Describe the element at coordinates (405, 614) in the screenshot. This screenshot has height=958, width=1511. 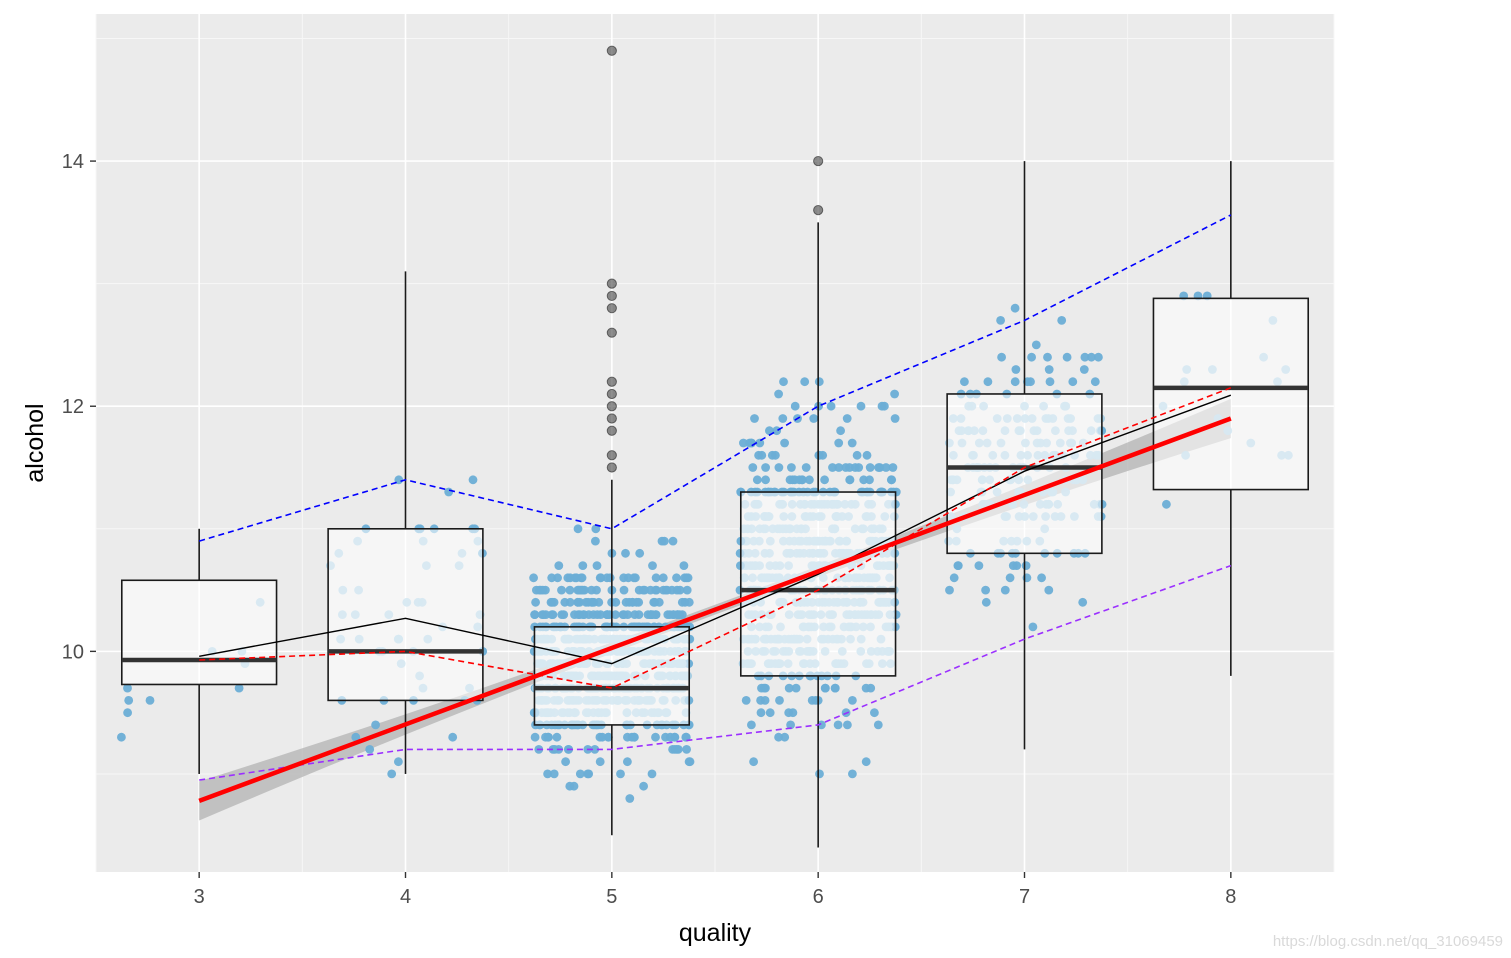
I see `box-iqr` at that location.